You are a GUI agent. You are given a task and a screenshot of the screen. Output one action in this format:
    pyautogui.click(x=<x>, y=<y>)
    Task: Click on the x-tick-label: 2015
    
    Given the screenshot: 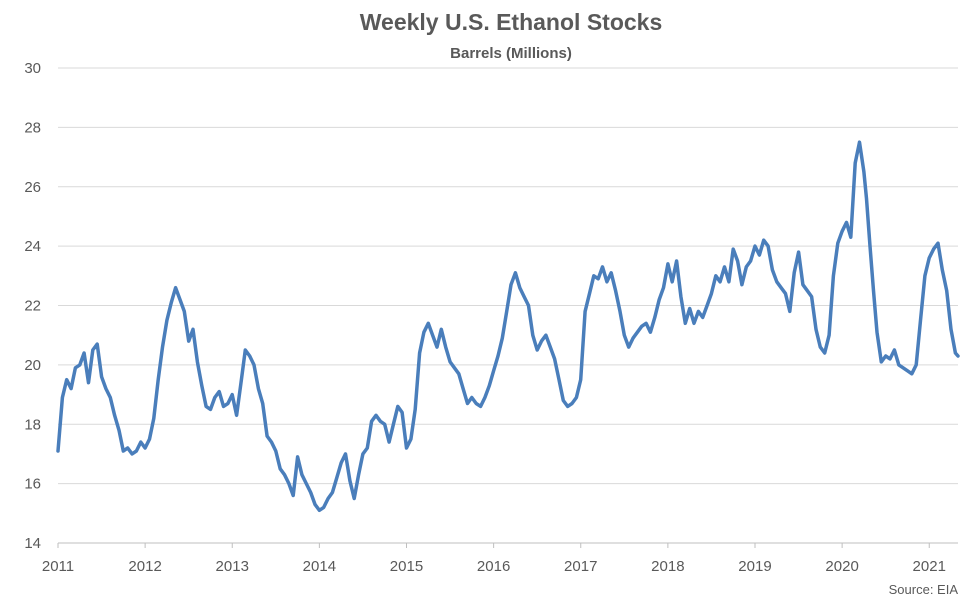 What is the action you would take?
    pyautogui.click(x=406, y=566)
    